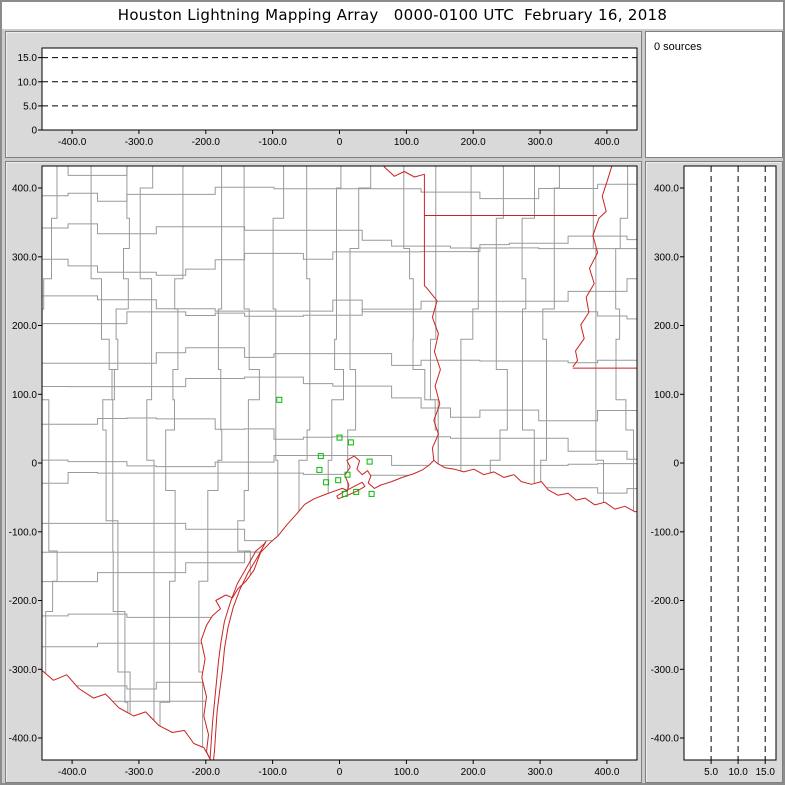 This screenshot has width=785, height=785. I want to click on x-axis: 5.0 10.0 15.0, so click(739, 769).